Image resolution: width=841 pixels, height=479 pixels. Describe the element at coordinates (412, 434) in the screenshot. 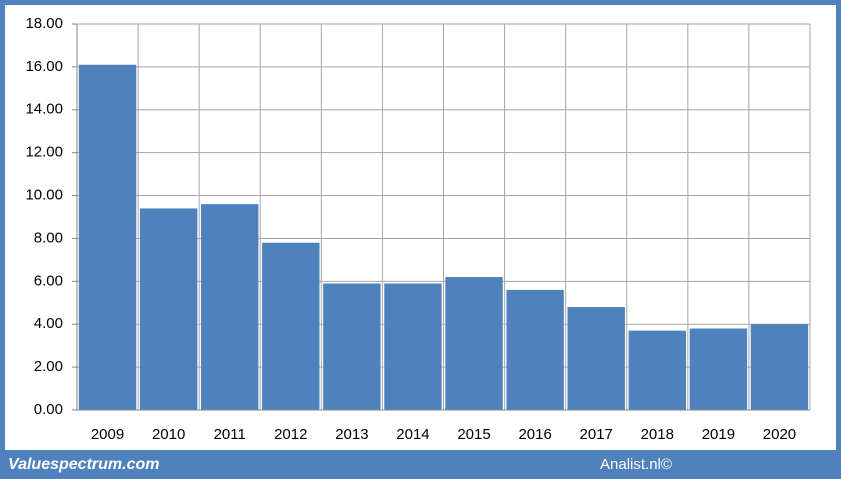

I see `x-tick-label: 2014` at that location.